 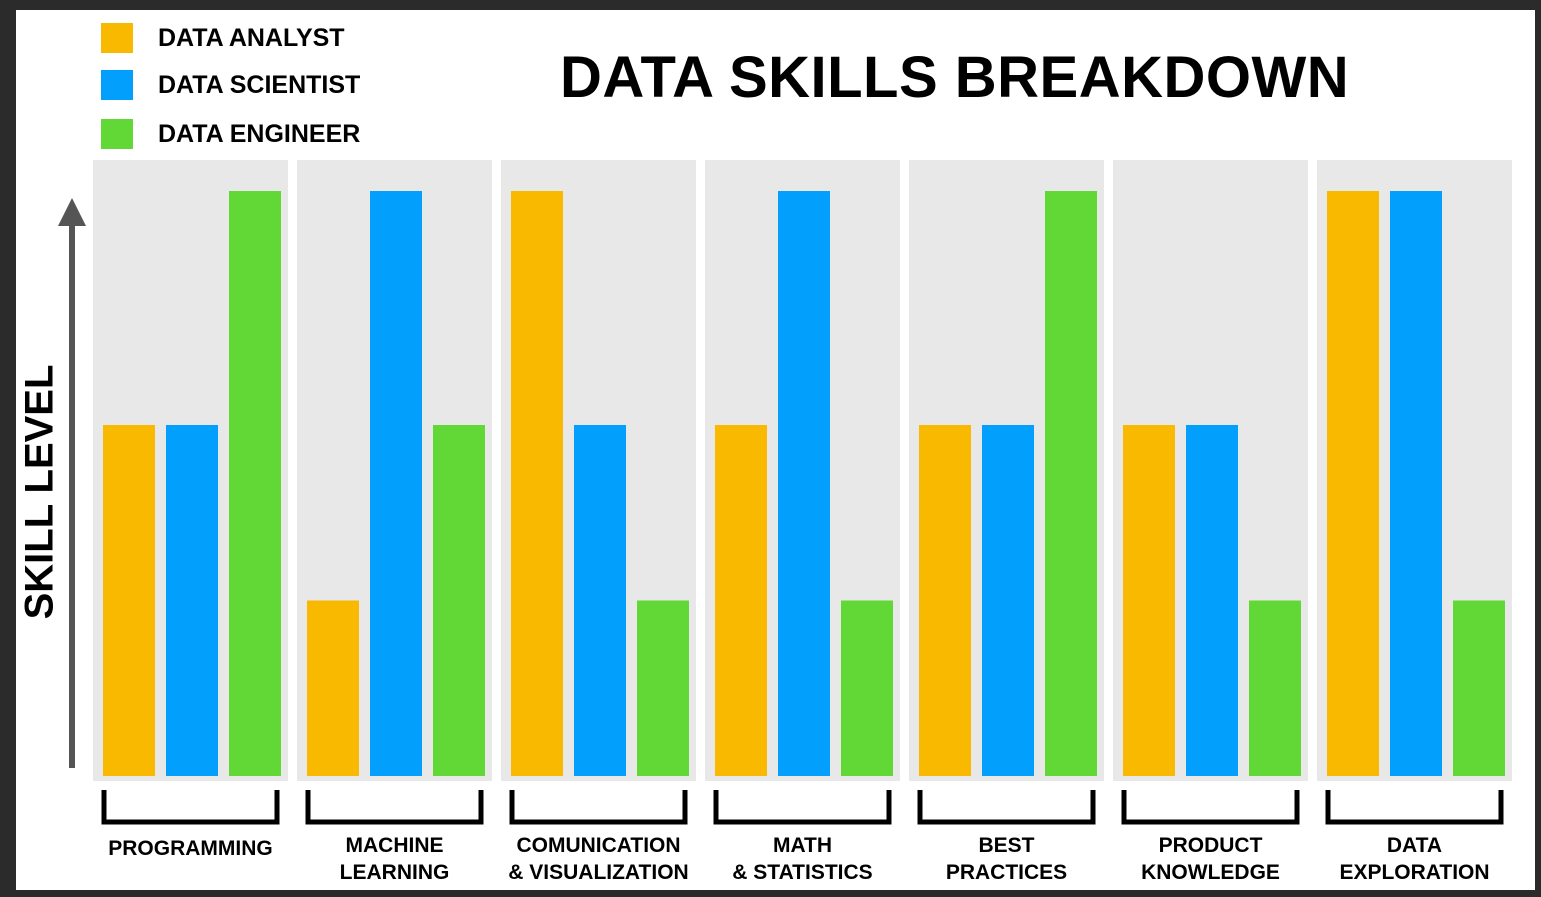 What do you see at coordinates (1416, 483) in the screenshot?
I see `bar-data-scientist-data-exploration` at bounding box center [1416, 483].